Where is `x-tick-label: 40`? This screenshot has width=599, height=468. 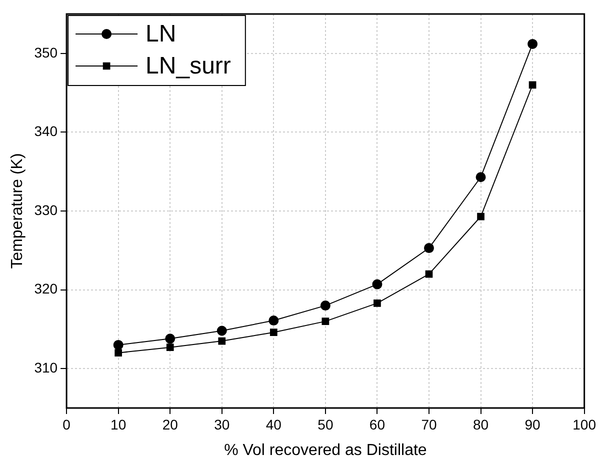 x-tick-label: 40 is located at coordinates (274, 424).